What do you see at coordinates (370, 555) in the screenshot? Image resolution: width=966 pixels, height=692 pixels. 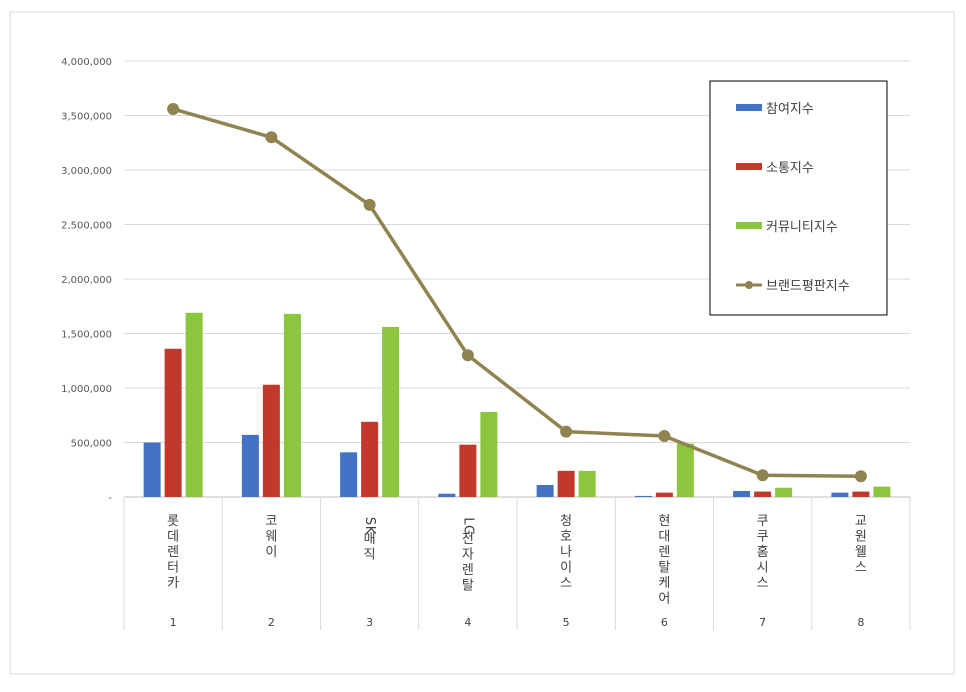 I see `category-char: 직` at bounding box center [370, 555].